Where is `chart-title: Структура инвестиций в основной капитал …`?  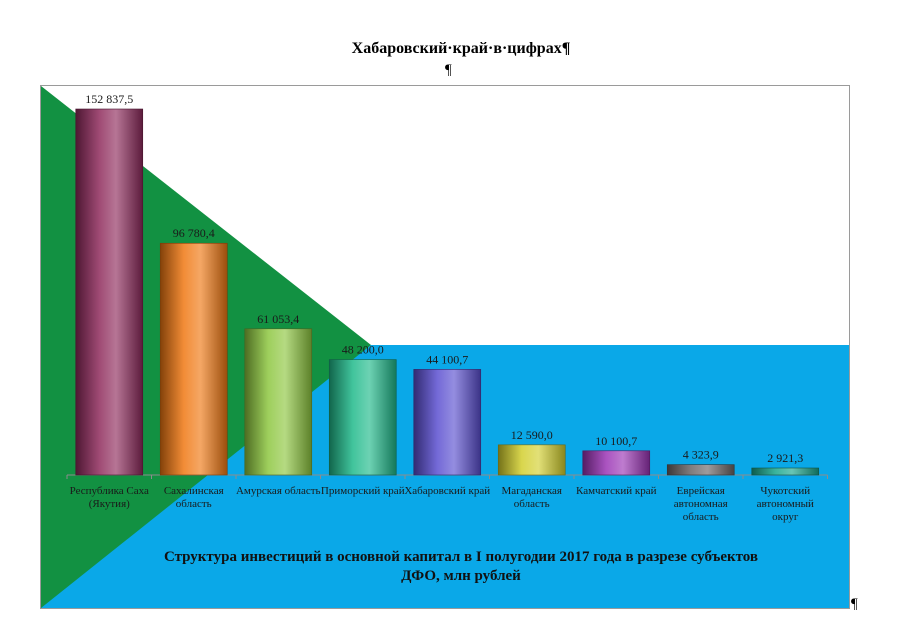 chart-title: Структура инвестиций в основной капитал … is located at coordinates (461, 566).